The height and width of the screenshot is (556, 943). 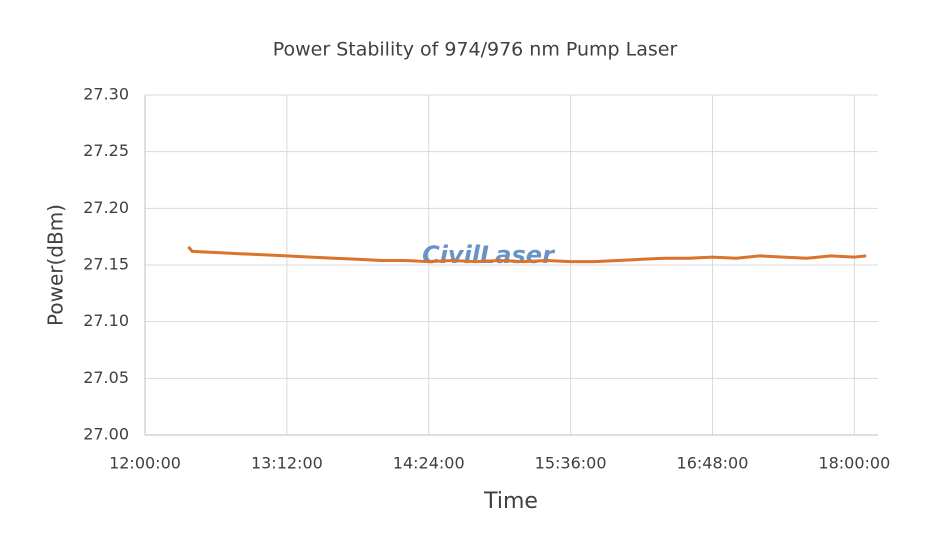 What do you see at coordinates (106, 434) in the screenshot?
I see `y-tick-label: 27.00` at bounding box center [106, 434].